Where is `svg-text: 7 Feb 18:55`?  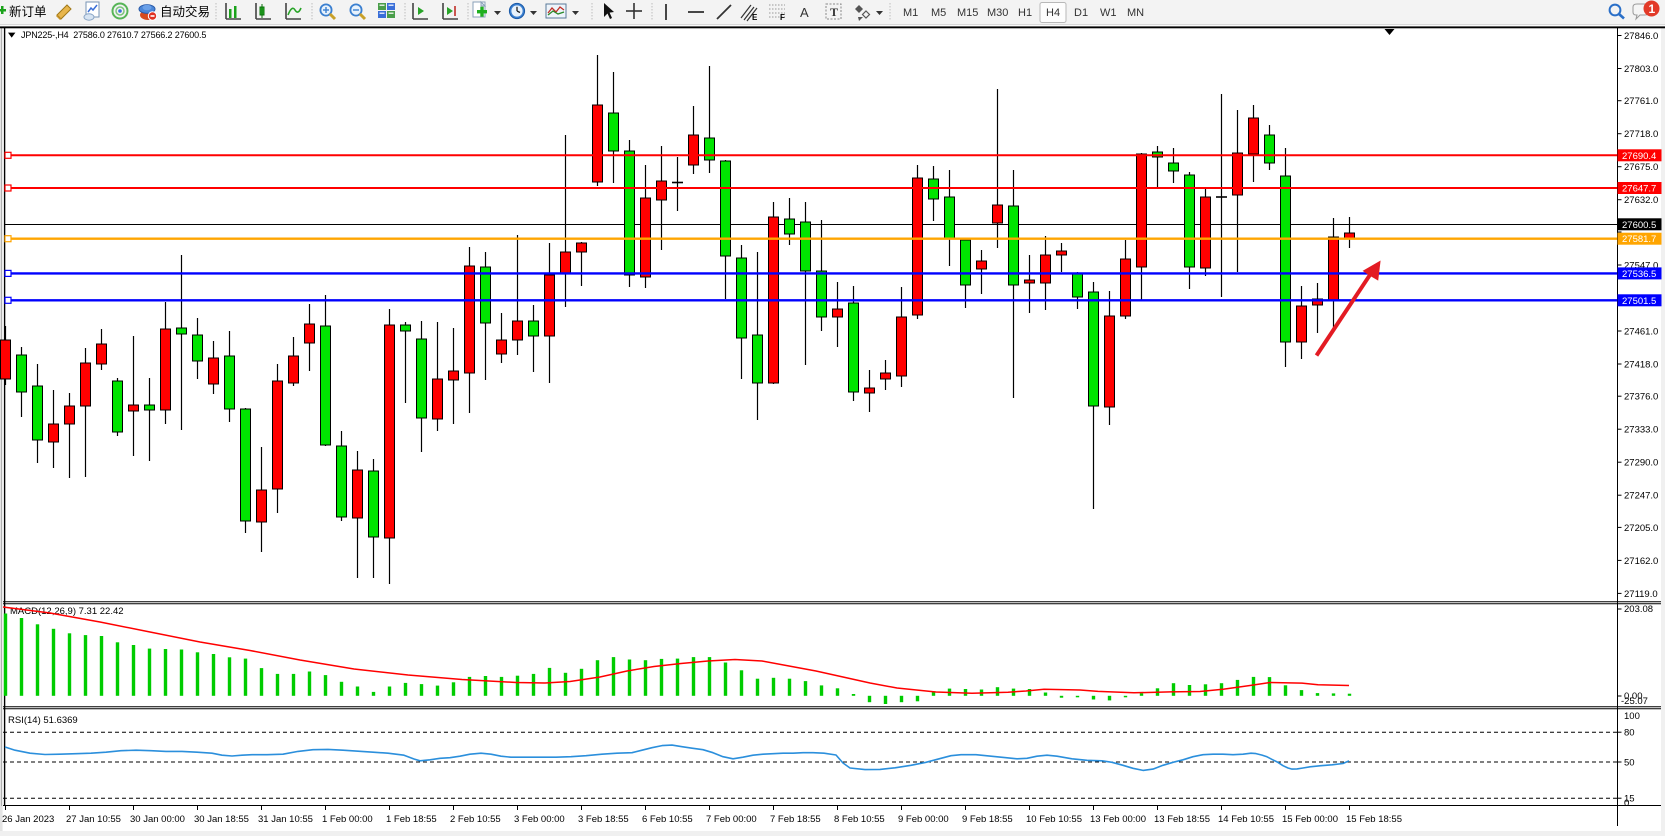
svg-text: 7 Feb 18:55 is located at coordinates (795, 819).